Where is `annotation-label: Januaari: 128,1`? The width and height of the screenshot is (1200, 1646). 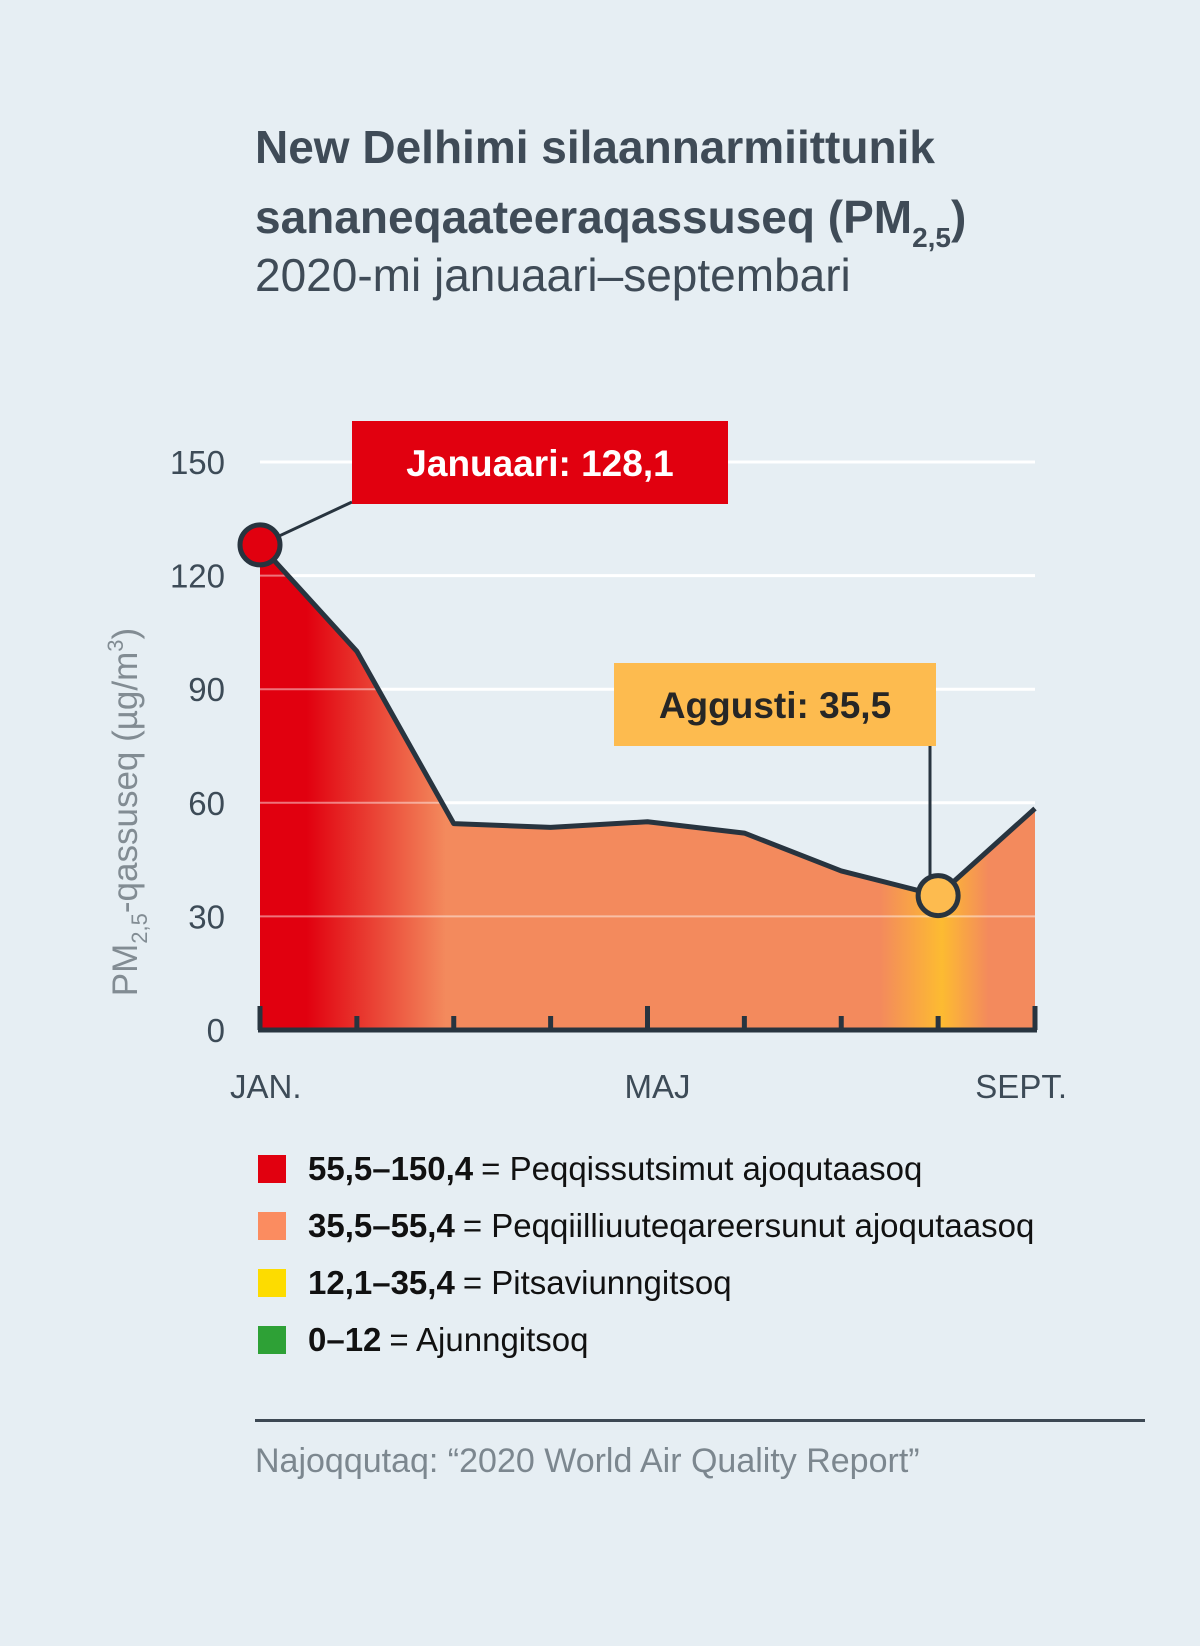
annotation-label: Januaari: 128,1 is located at coordinates (539, 463).